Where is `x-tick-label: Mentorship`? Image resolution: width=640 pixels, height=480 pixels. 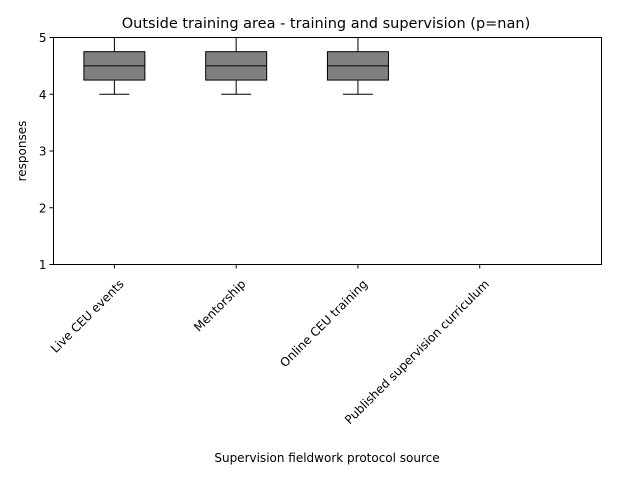
x-tick-label: Mentorship is located at coordinates (219, 305).